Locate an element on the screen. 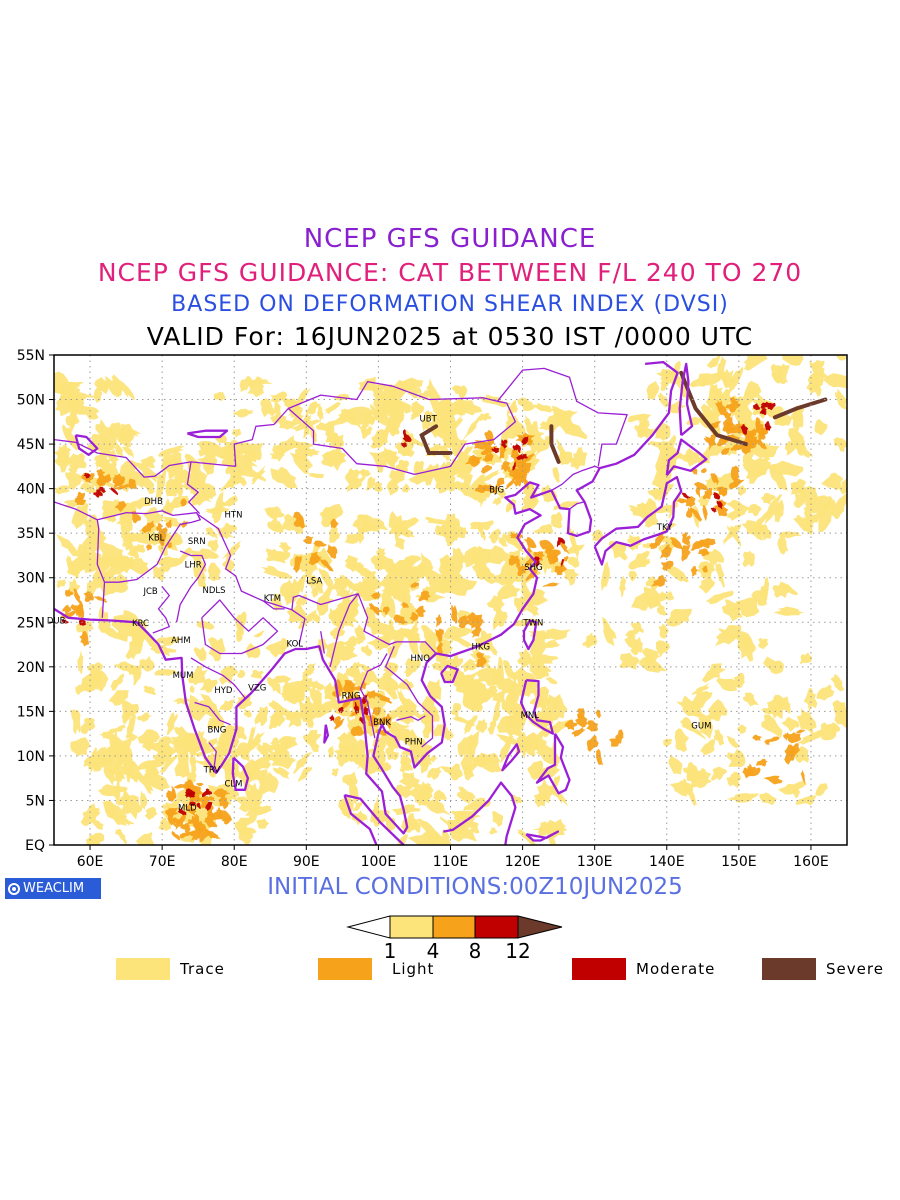 The image size is (900, 1200). colorbar-severe is located at coordinates (540, 927).